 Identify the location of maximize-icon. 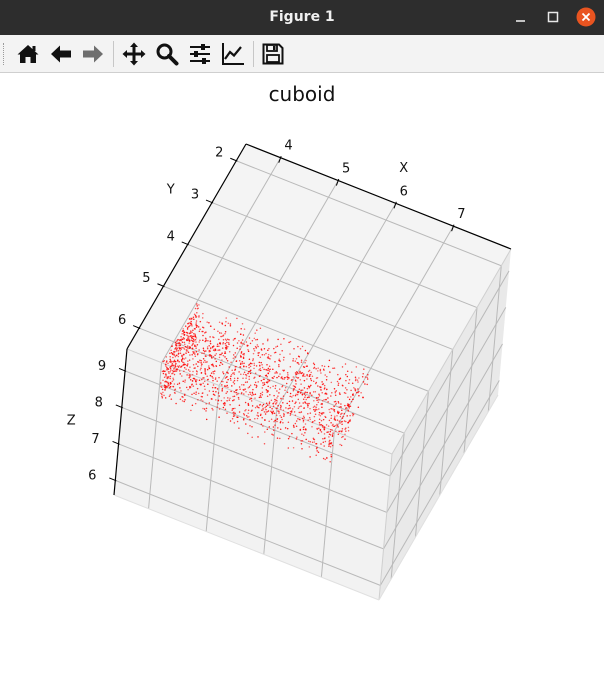
(553, 17).